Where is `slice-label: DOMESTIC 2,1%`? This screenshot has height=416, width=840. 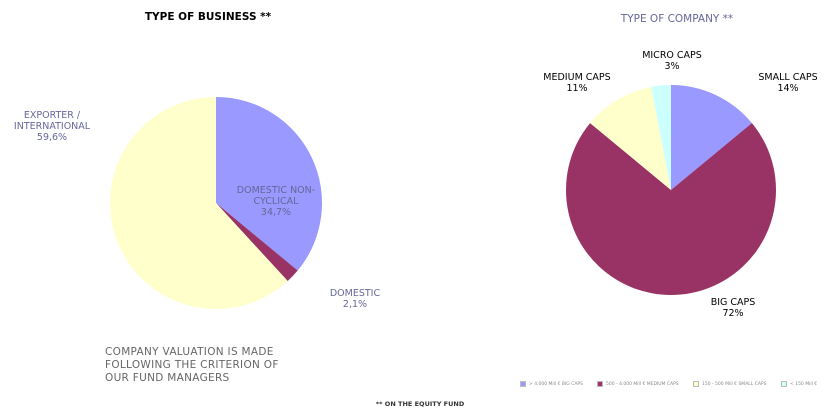
slice-label: DOMESTIC 2,1% is located at coordinates (355, 299).